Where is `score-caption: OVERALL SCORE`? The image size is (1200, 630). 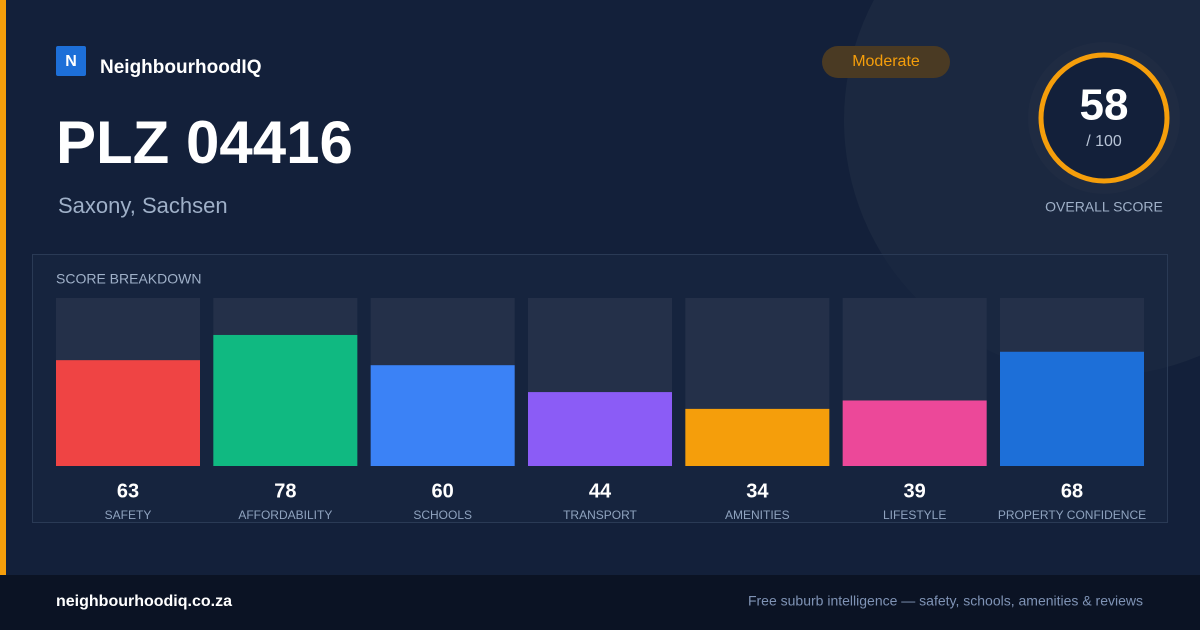 score-caption: OVERALL SCORE is located at coordinates (1104, 207).